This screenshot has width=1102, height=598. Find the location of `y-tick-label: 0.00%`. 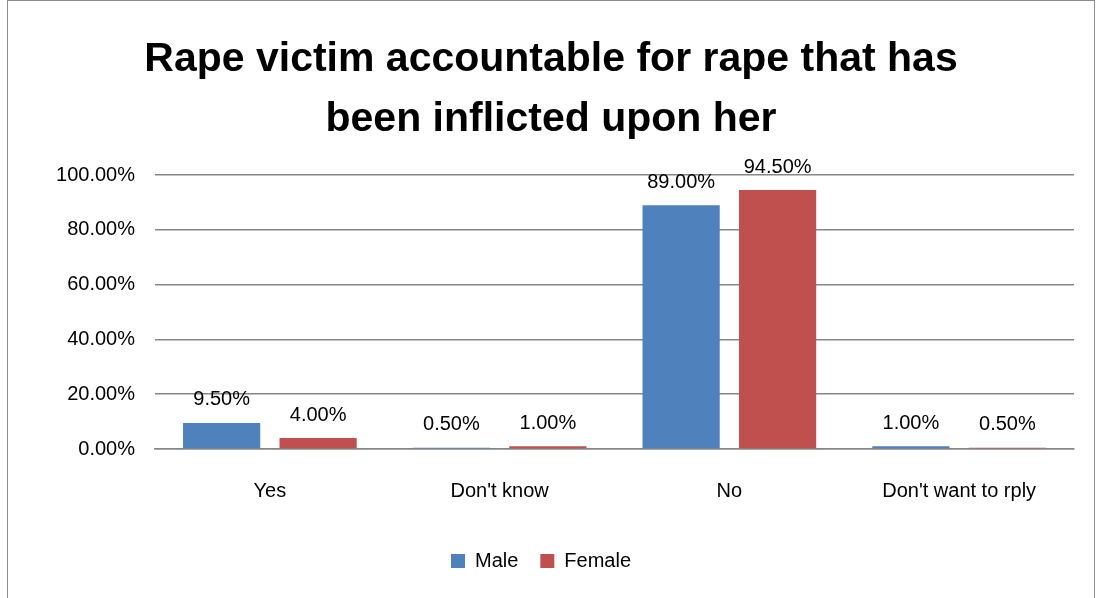

y-tick-label: 0.00% is located at coordinates (107, 447).